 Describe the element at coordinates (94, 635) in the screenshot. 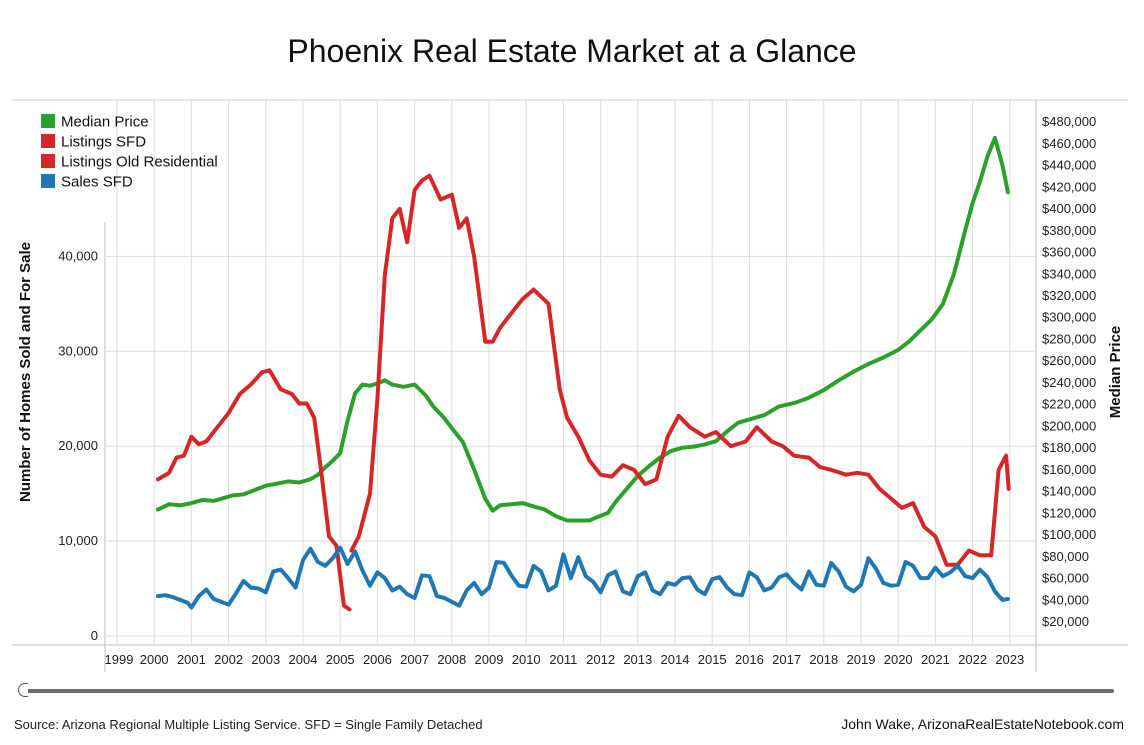

I see `y-tick-label: 0` at that location.